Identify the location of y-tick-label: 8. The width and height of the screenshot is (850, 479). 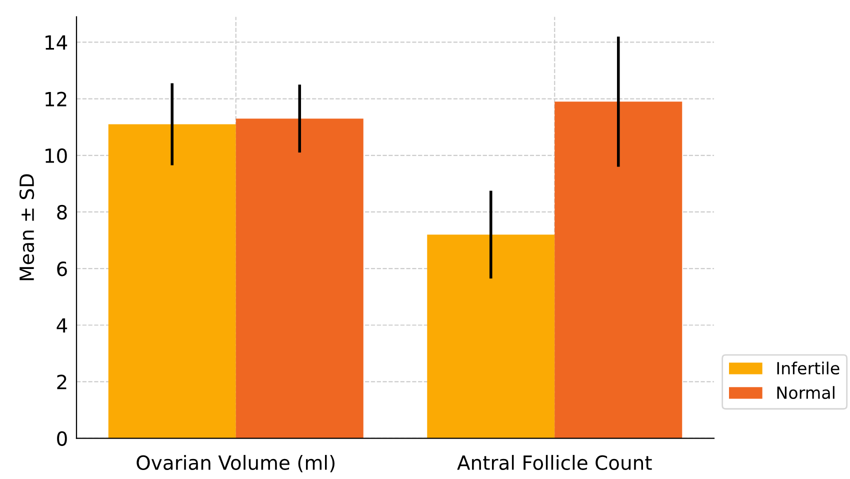
(62, 212).